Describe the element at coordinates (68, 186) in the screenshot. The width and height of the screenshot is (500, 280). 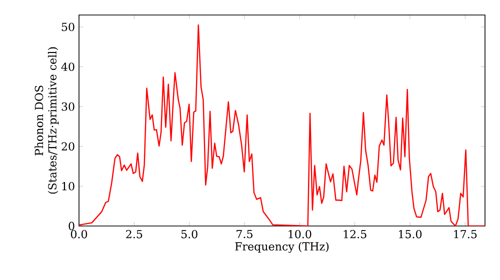
I see `y-tick-label: 10` at that location.